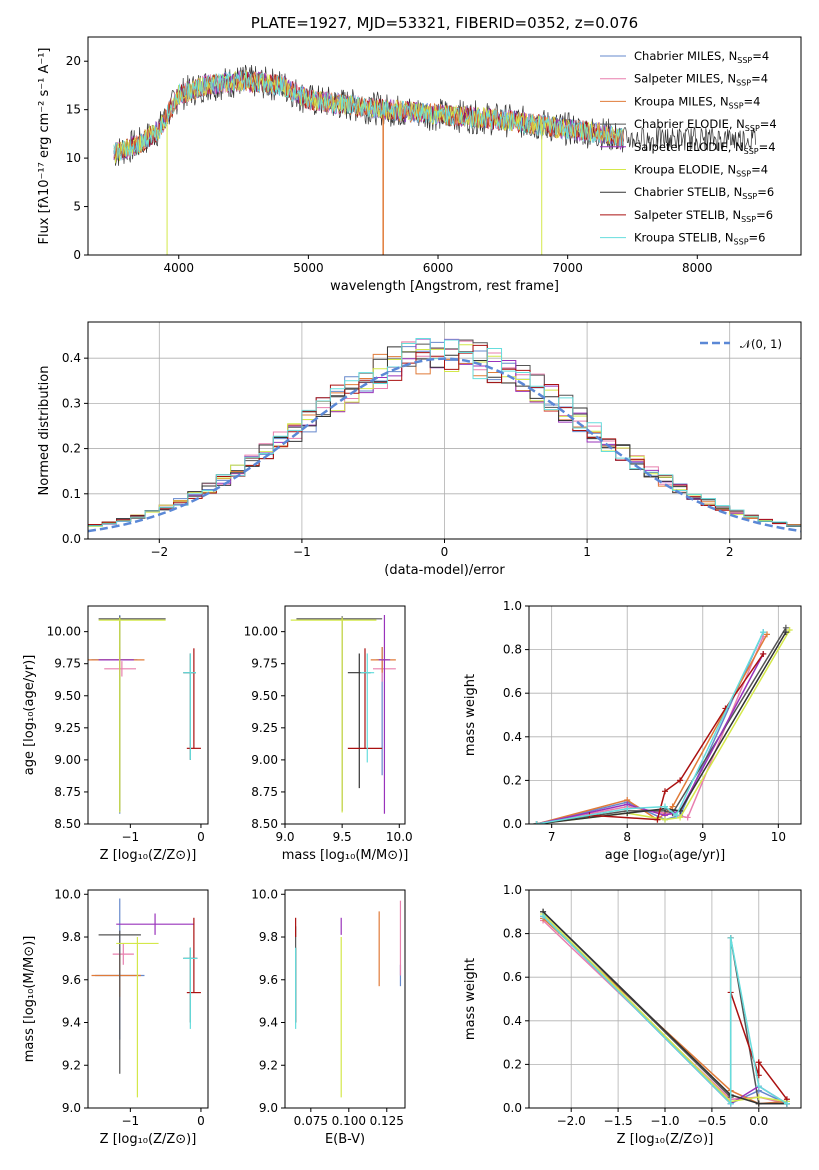 This screenshot has height=1170, width=819. I want to click on mass_vs_ebv-ytick-label: 9.0, so click(268, 1108).